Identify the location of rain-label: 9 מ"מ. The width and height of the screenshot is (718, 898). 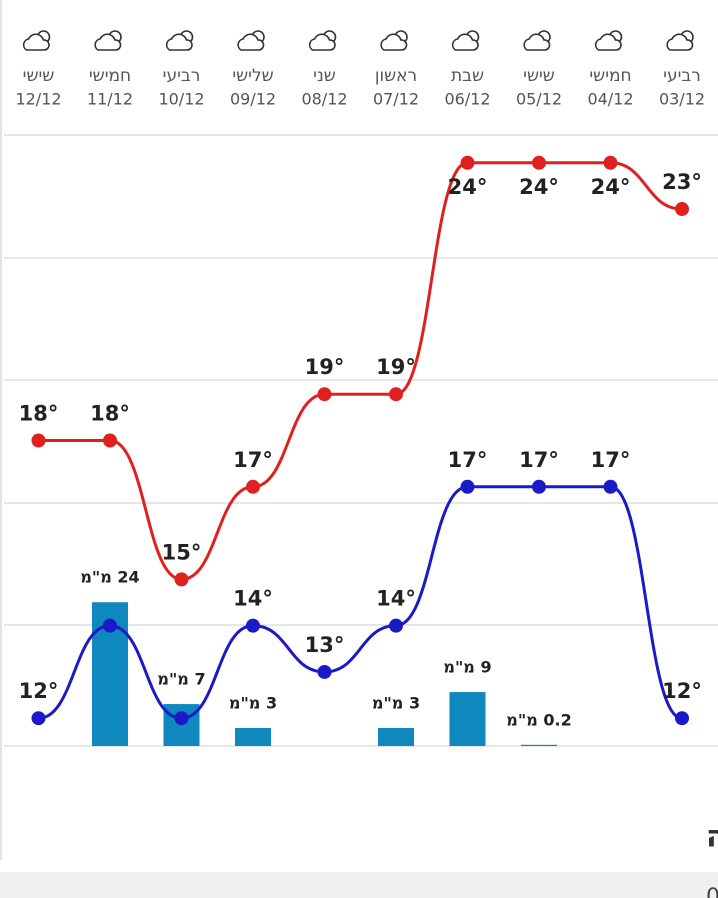
(467, 667).